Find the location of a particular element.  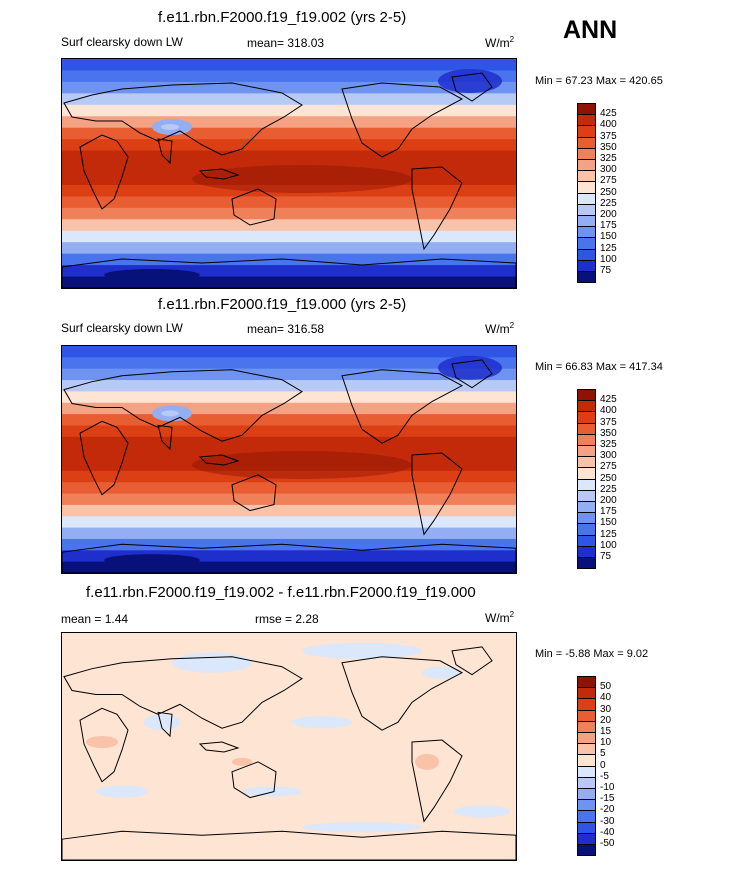

panel-3-mean: mean = 1.44 is located at coordinates (95, 619).